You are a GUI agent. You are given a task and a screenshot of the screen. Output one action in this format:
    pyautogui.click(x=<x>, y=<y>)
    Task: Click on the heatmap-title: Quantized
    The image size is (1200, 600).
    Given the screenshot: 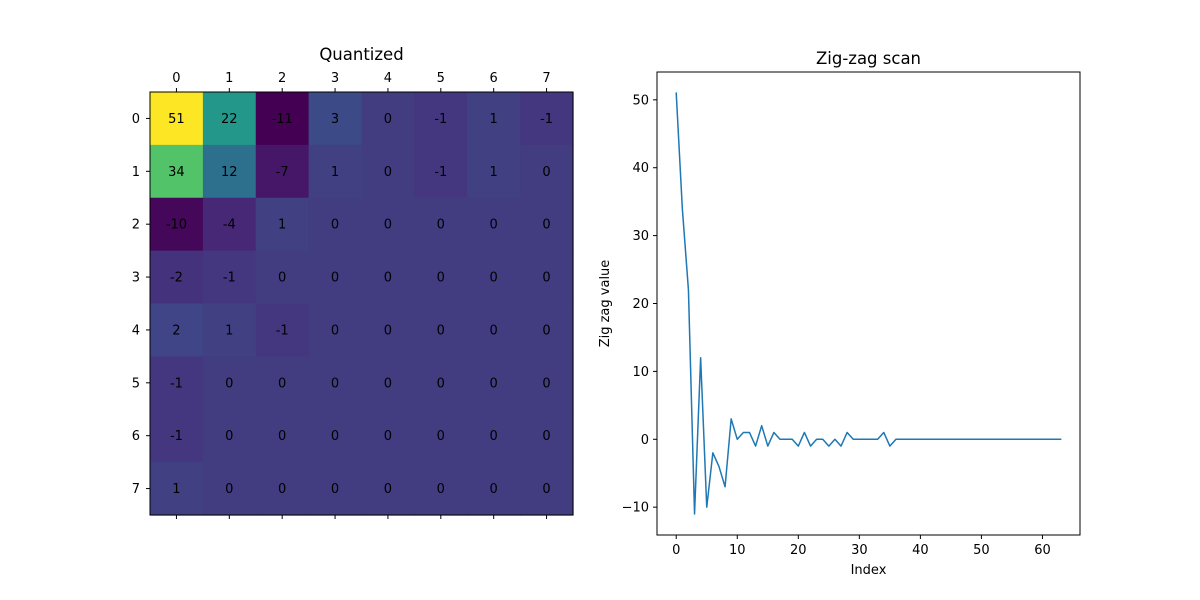 What is the action you would take?
    pyautogui.click(x=361, y=54)
    